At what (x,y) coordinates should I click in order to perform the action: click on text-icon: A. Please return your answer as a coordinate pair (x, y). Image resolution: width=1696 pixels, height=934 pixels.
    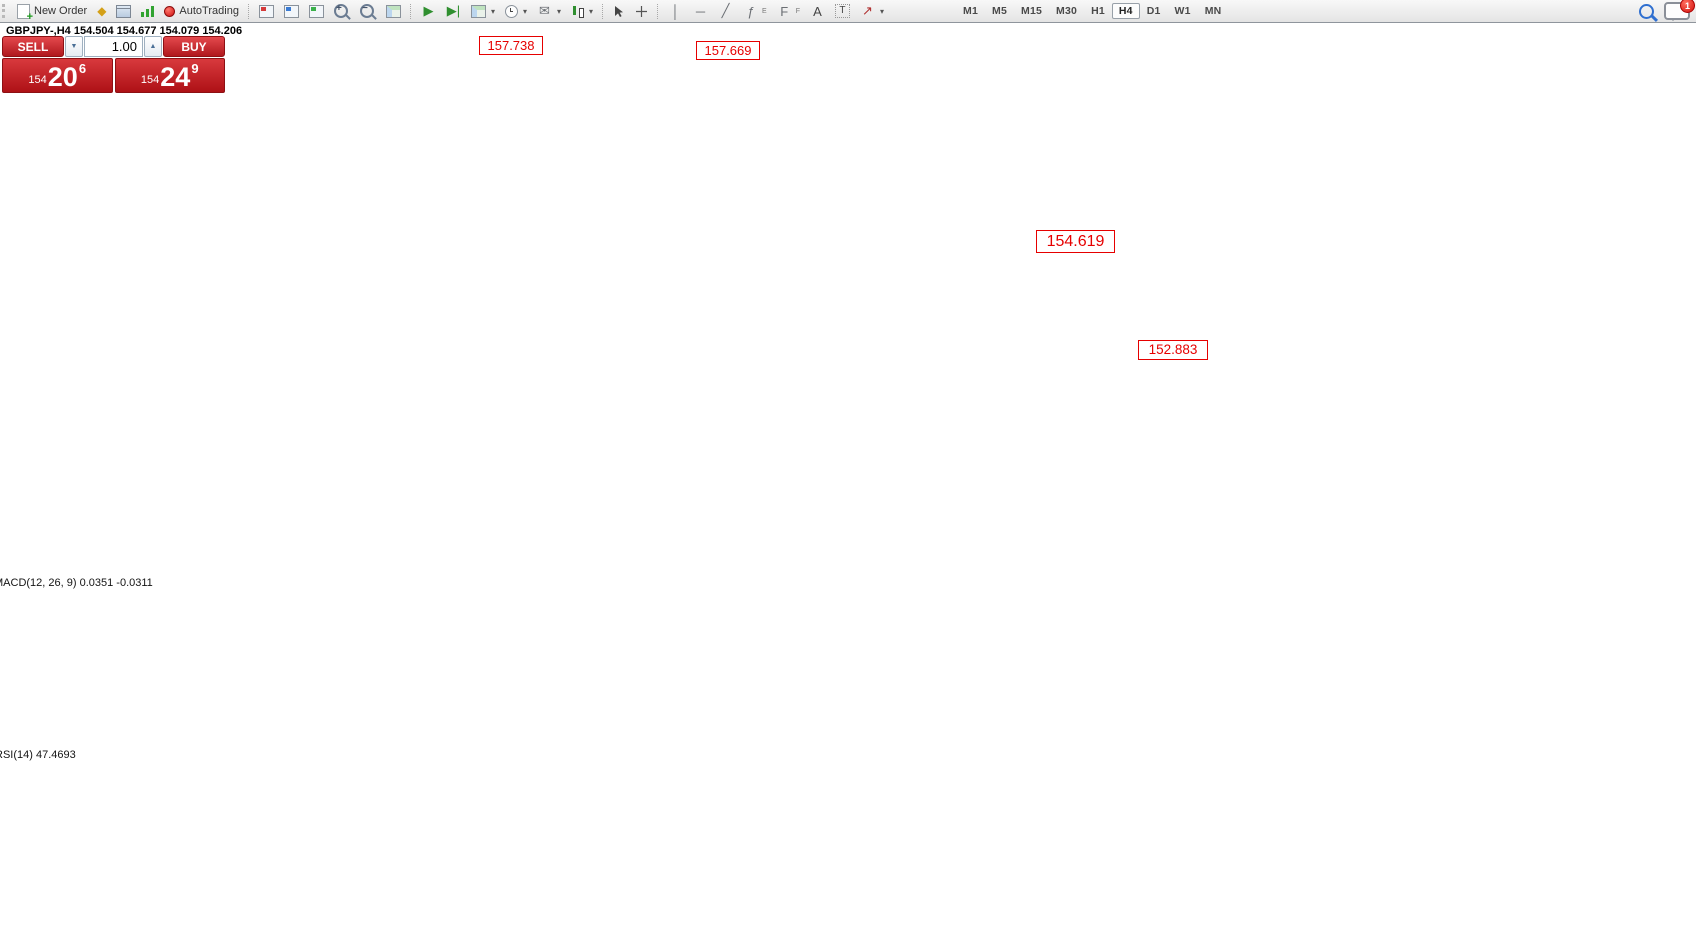
    Looking at the image, I should click on (817, 11).